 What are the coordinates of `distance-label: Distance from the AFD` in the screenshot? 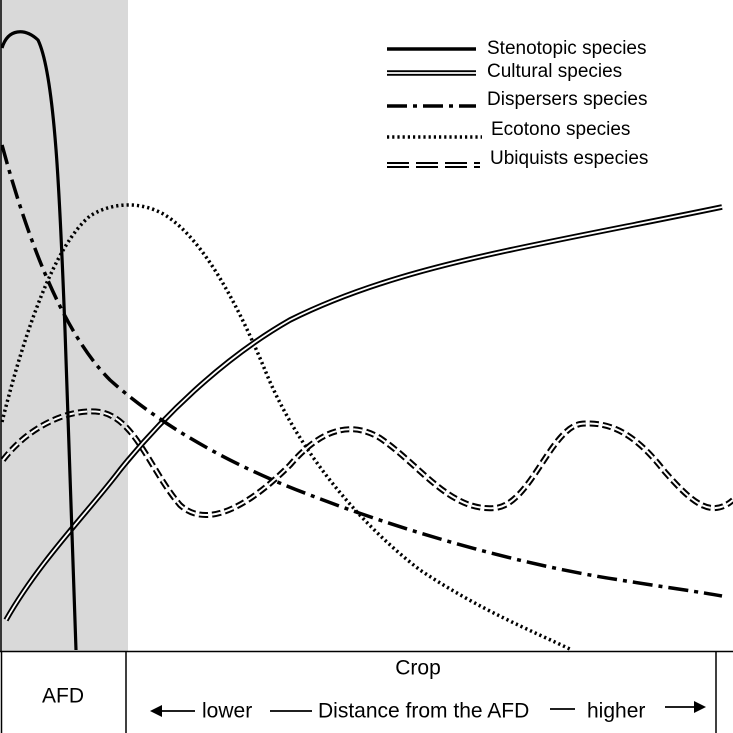 It's located at (423, 711).